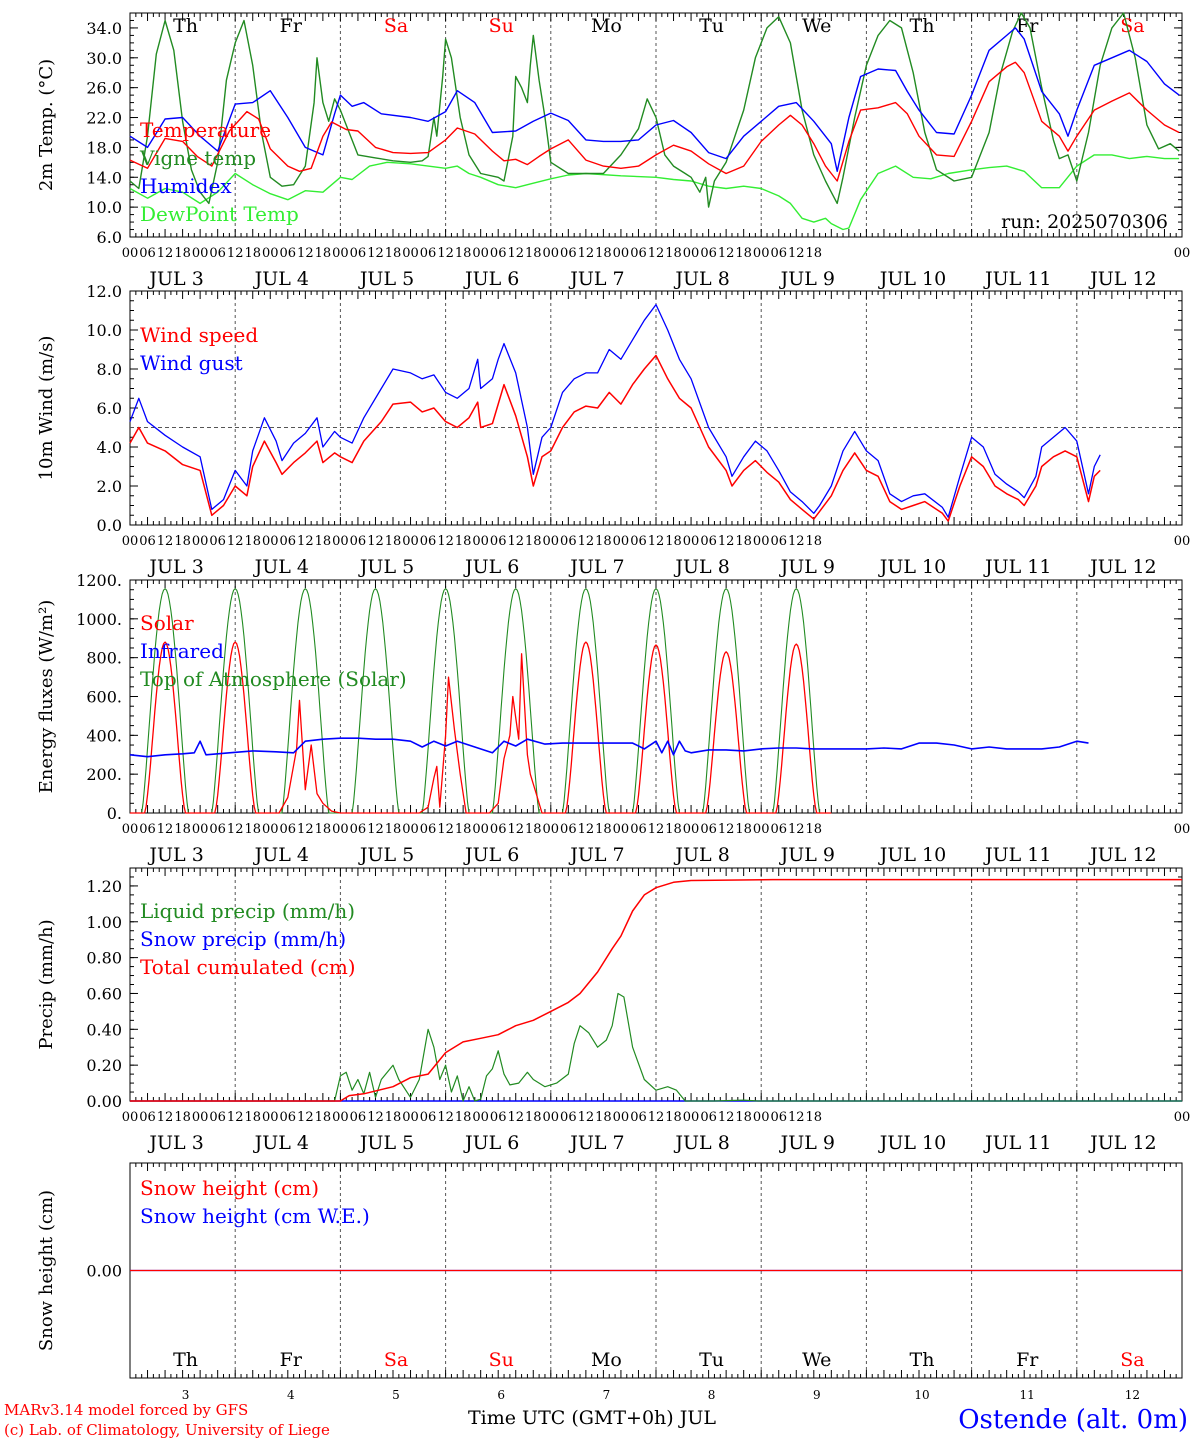  I want to click on y-tick-label: 0.80, so click(104, 958).